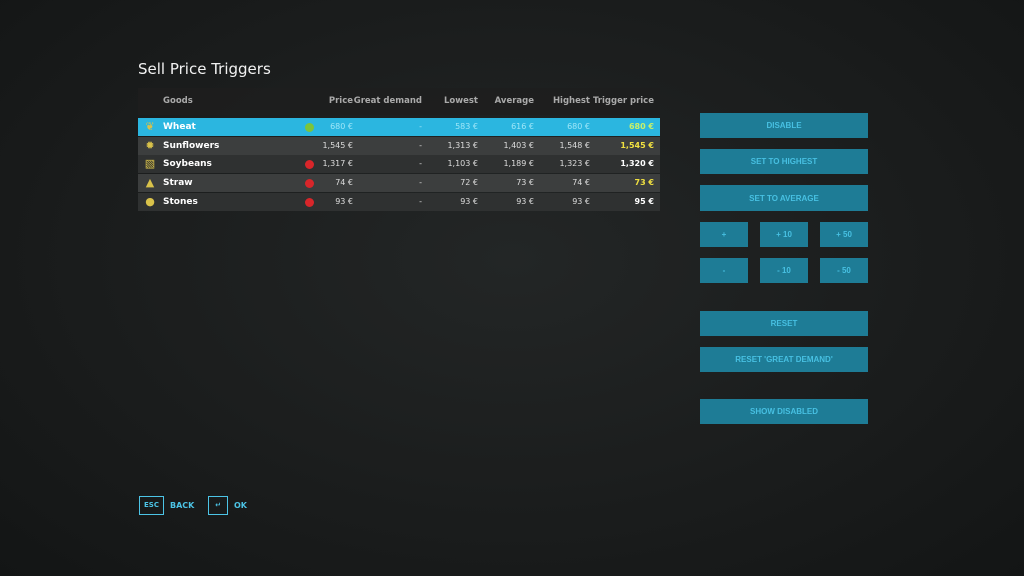 The height and width of the screenshot is (576, 1024). What do you see at coordinates (784, 234) in the screenshot?
I see `plus-10-button: + 10` at bounding box center [784, 234].